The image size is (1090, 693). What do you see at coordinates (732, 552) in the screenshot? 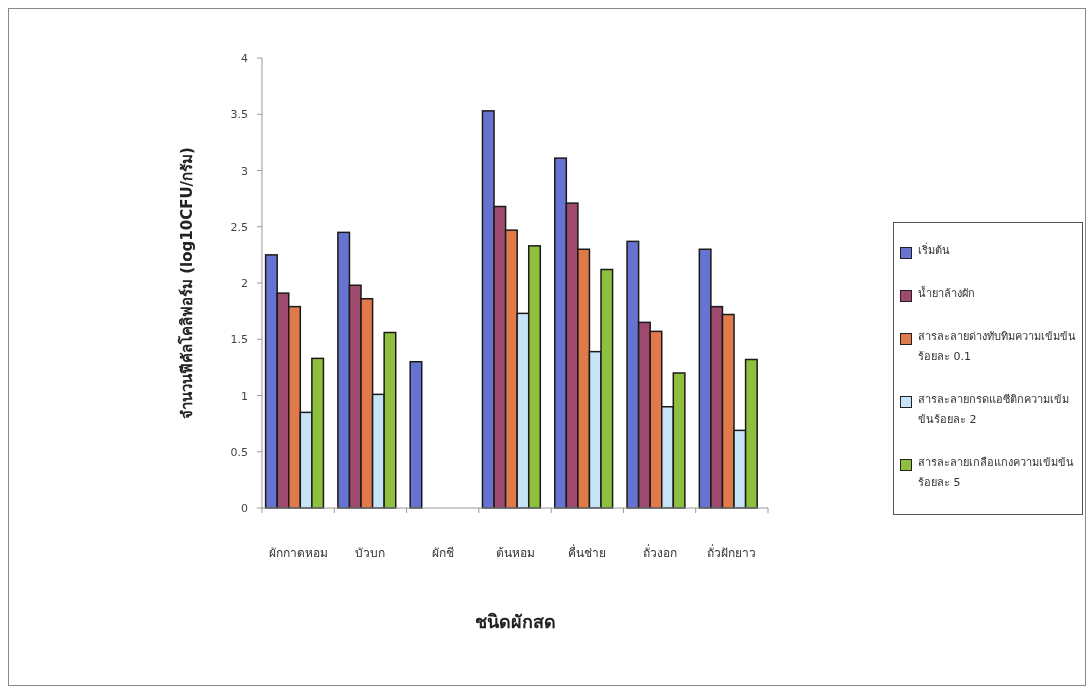
I see `x-tick-label: ถั่วฝักยาว` at bounding box center [732, 552].